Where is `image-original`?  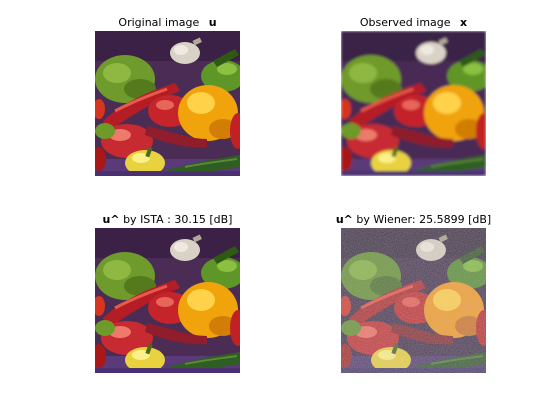 image-original is located at coordinates (167, 103).